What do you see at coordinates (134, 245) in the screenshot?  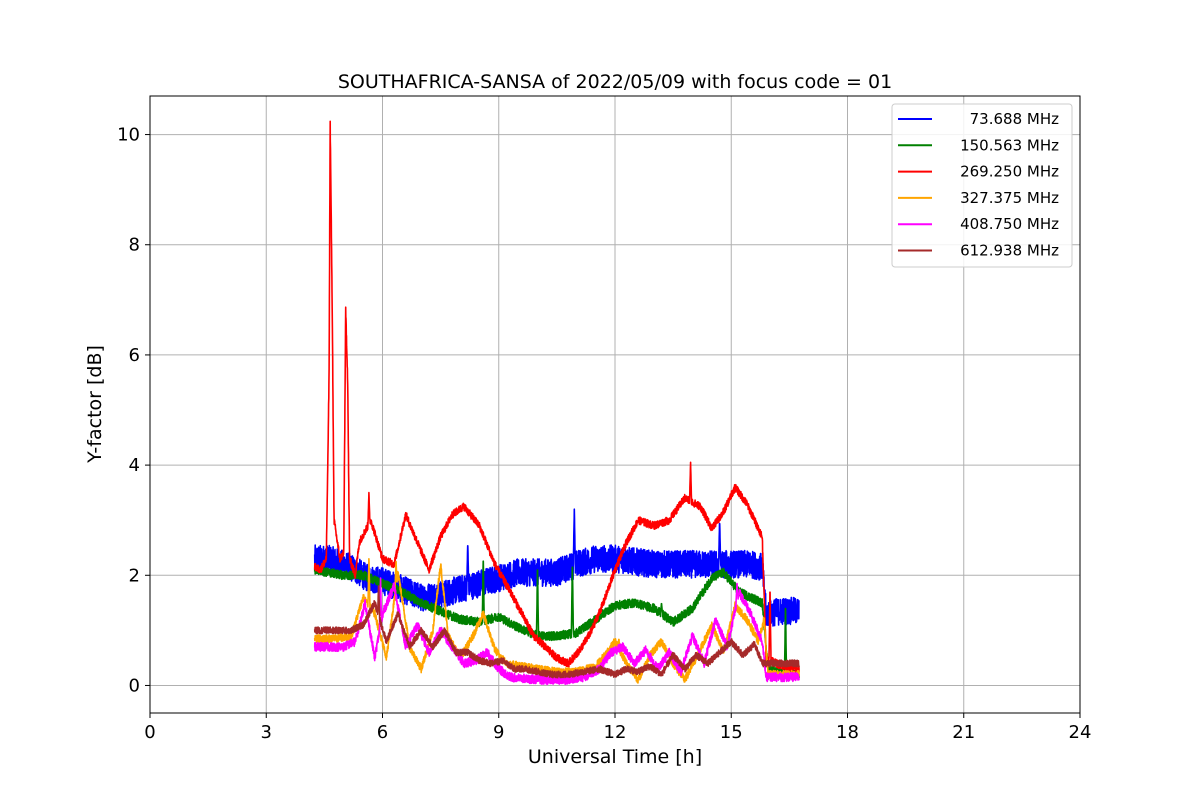 I see `y-tick-label: 8` at bounding box center [134, 245].